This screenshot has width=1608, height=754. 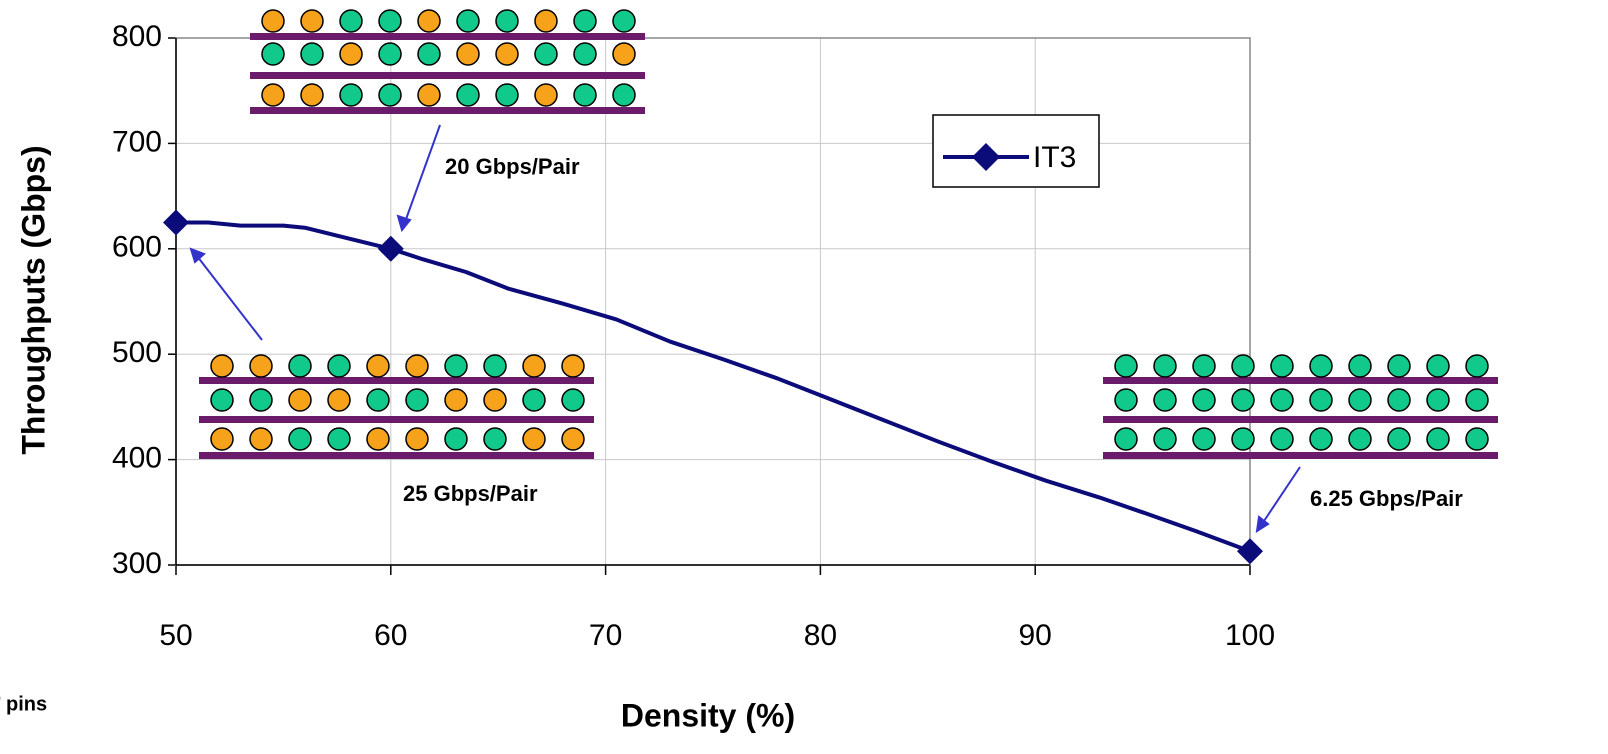 I want to click on y-tick-label: 500, so click(x=137, y=352).